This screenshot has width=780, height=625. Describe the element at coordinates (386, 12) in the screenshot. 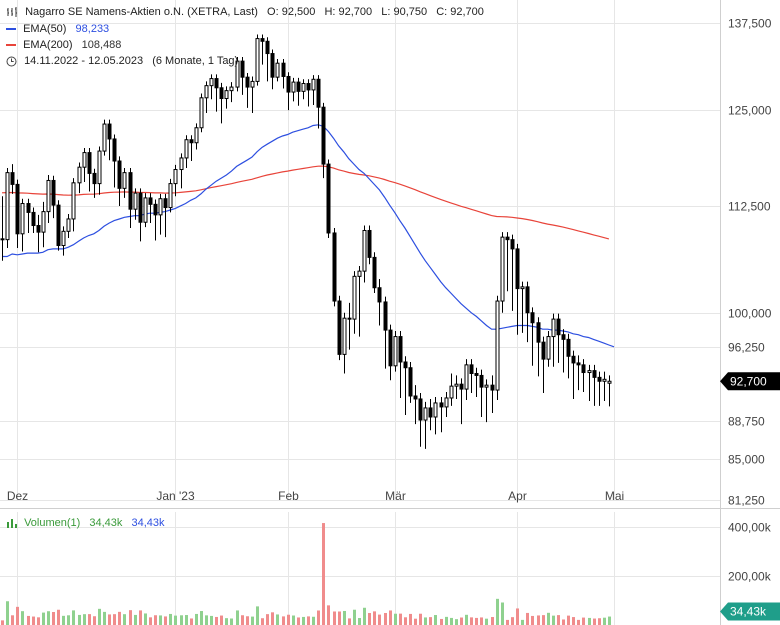

I see `low-label: L:` at that location.